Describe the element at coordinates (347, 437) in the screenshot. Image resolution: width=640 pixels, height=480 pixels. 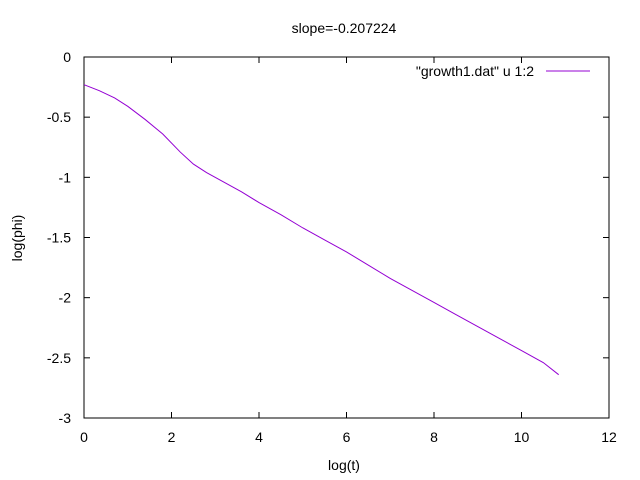
I see `x-tick-label: 6` at that location.